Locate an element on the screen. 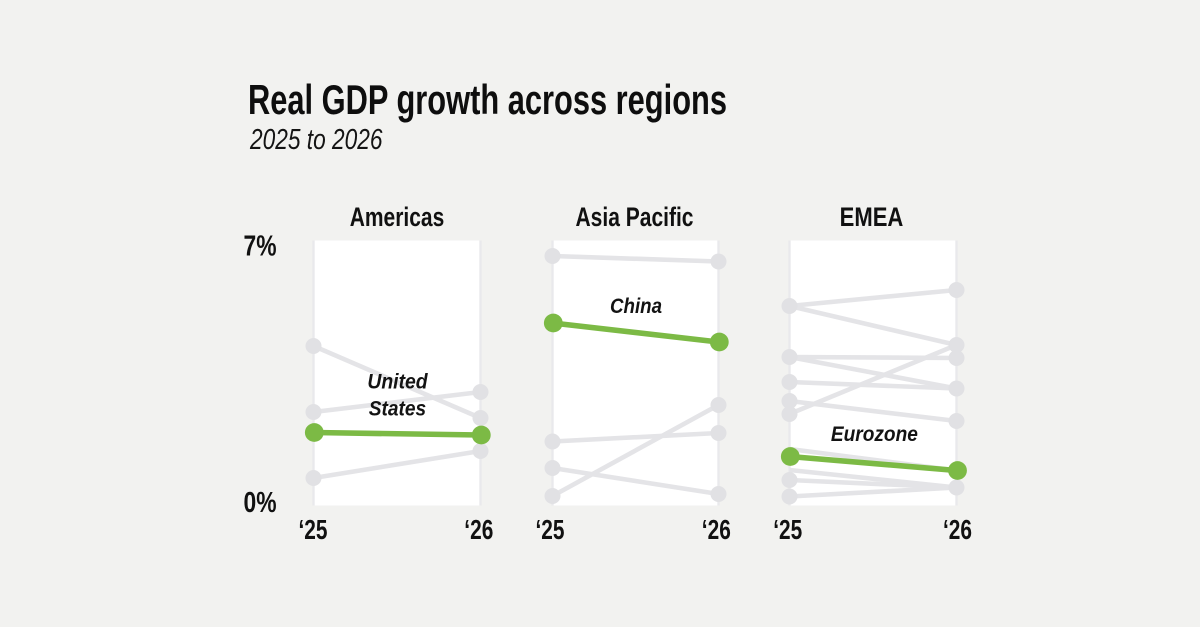 This screenshot has width=1200, height=627. svg-text: Real GDP growth across regions is located at coordinates (487, 99).